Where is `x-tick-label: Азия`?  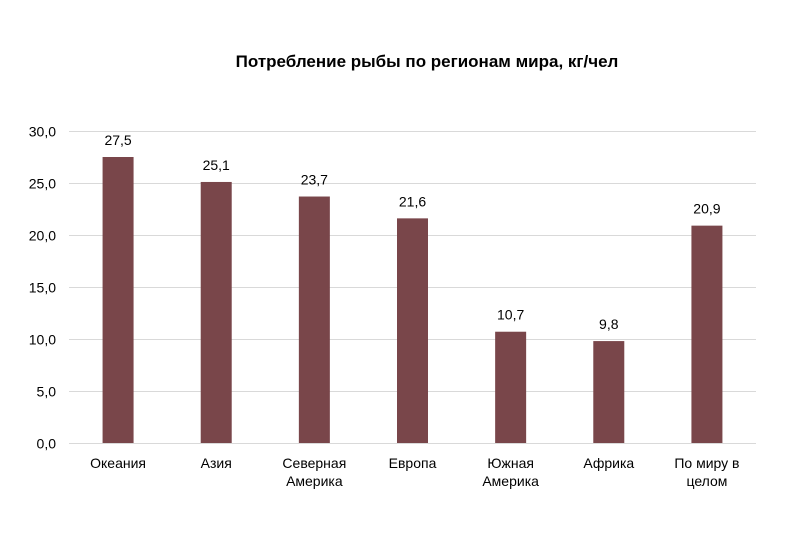
x-tick-label: Азия is located at coordinates (216, 463).